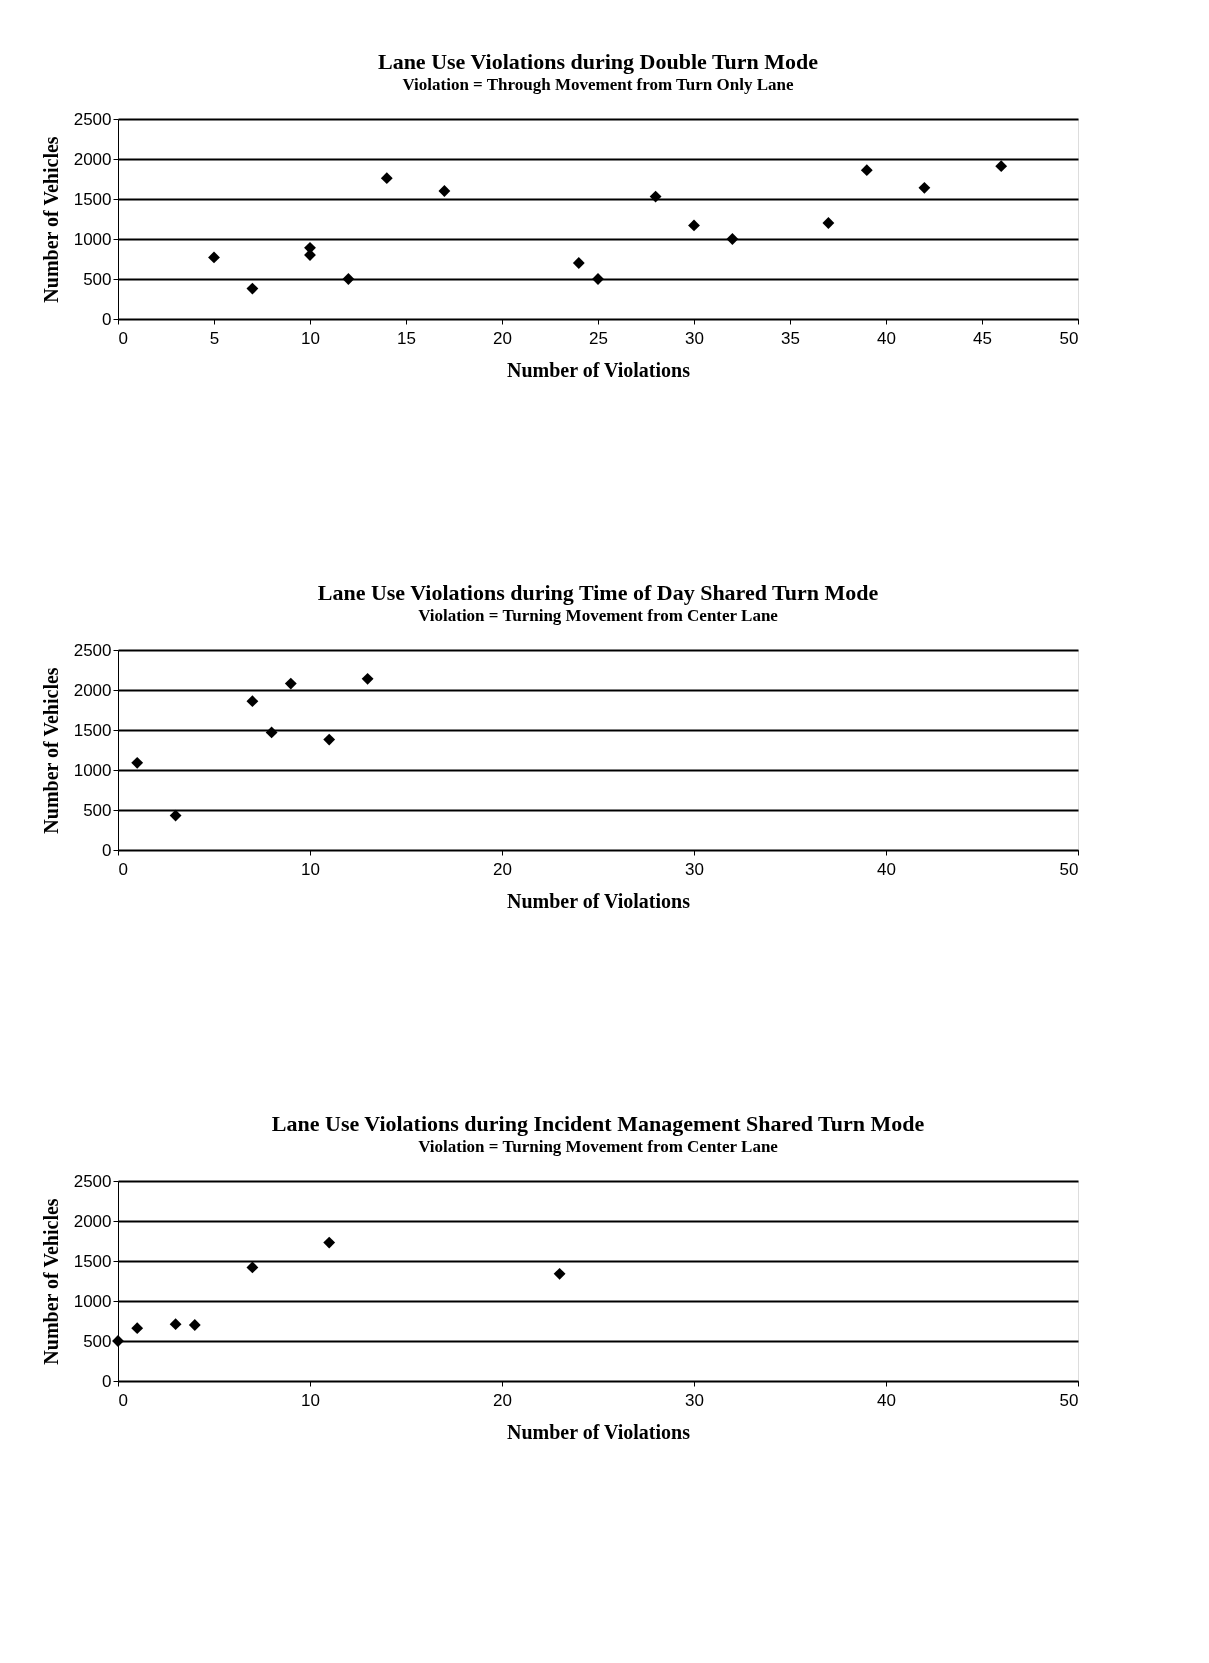 The width and height of the screenshot is (1209, 1663). I want to click on x-tick-label: 5, so click(214, 338).